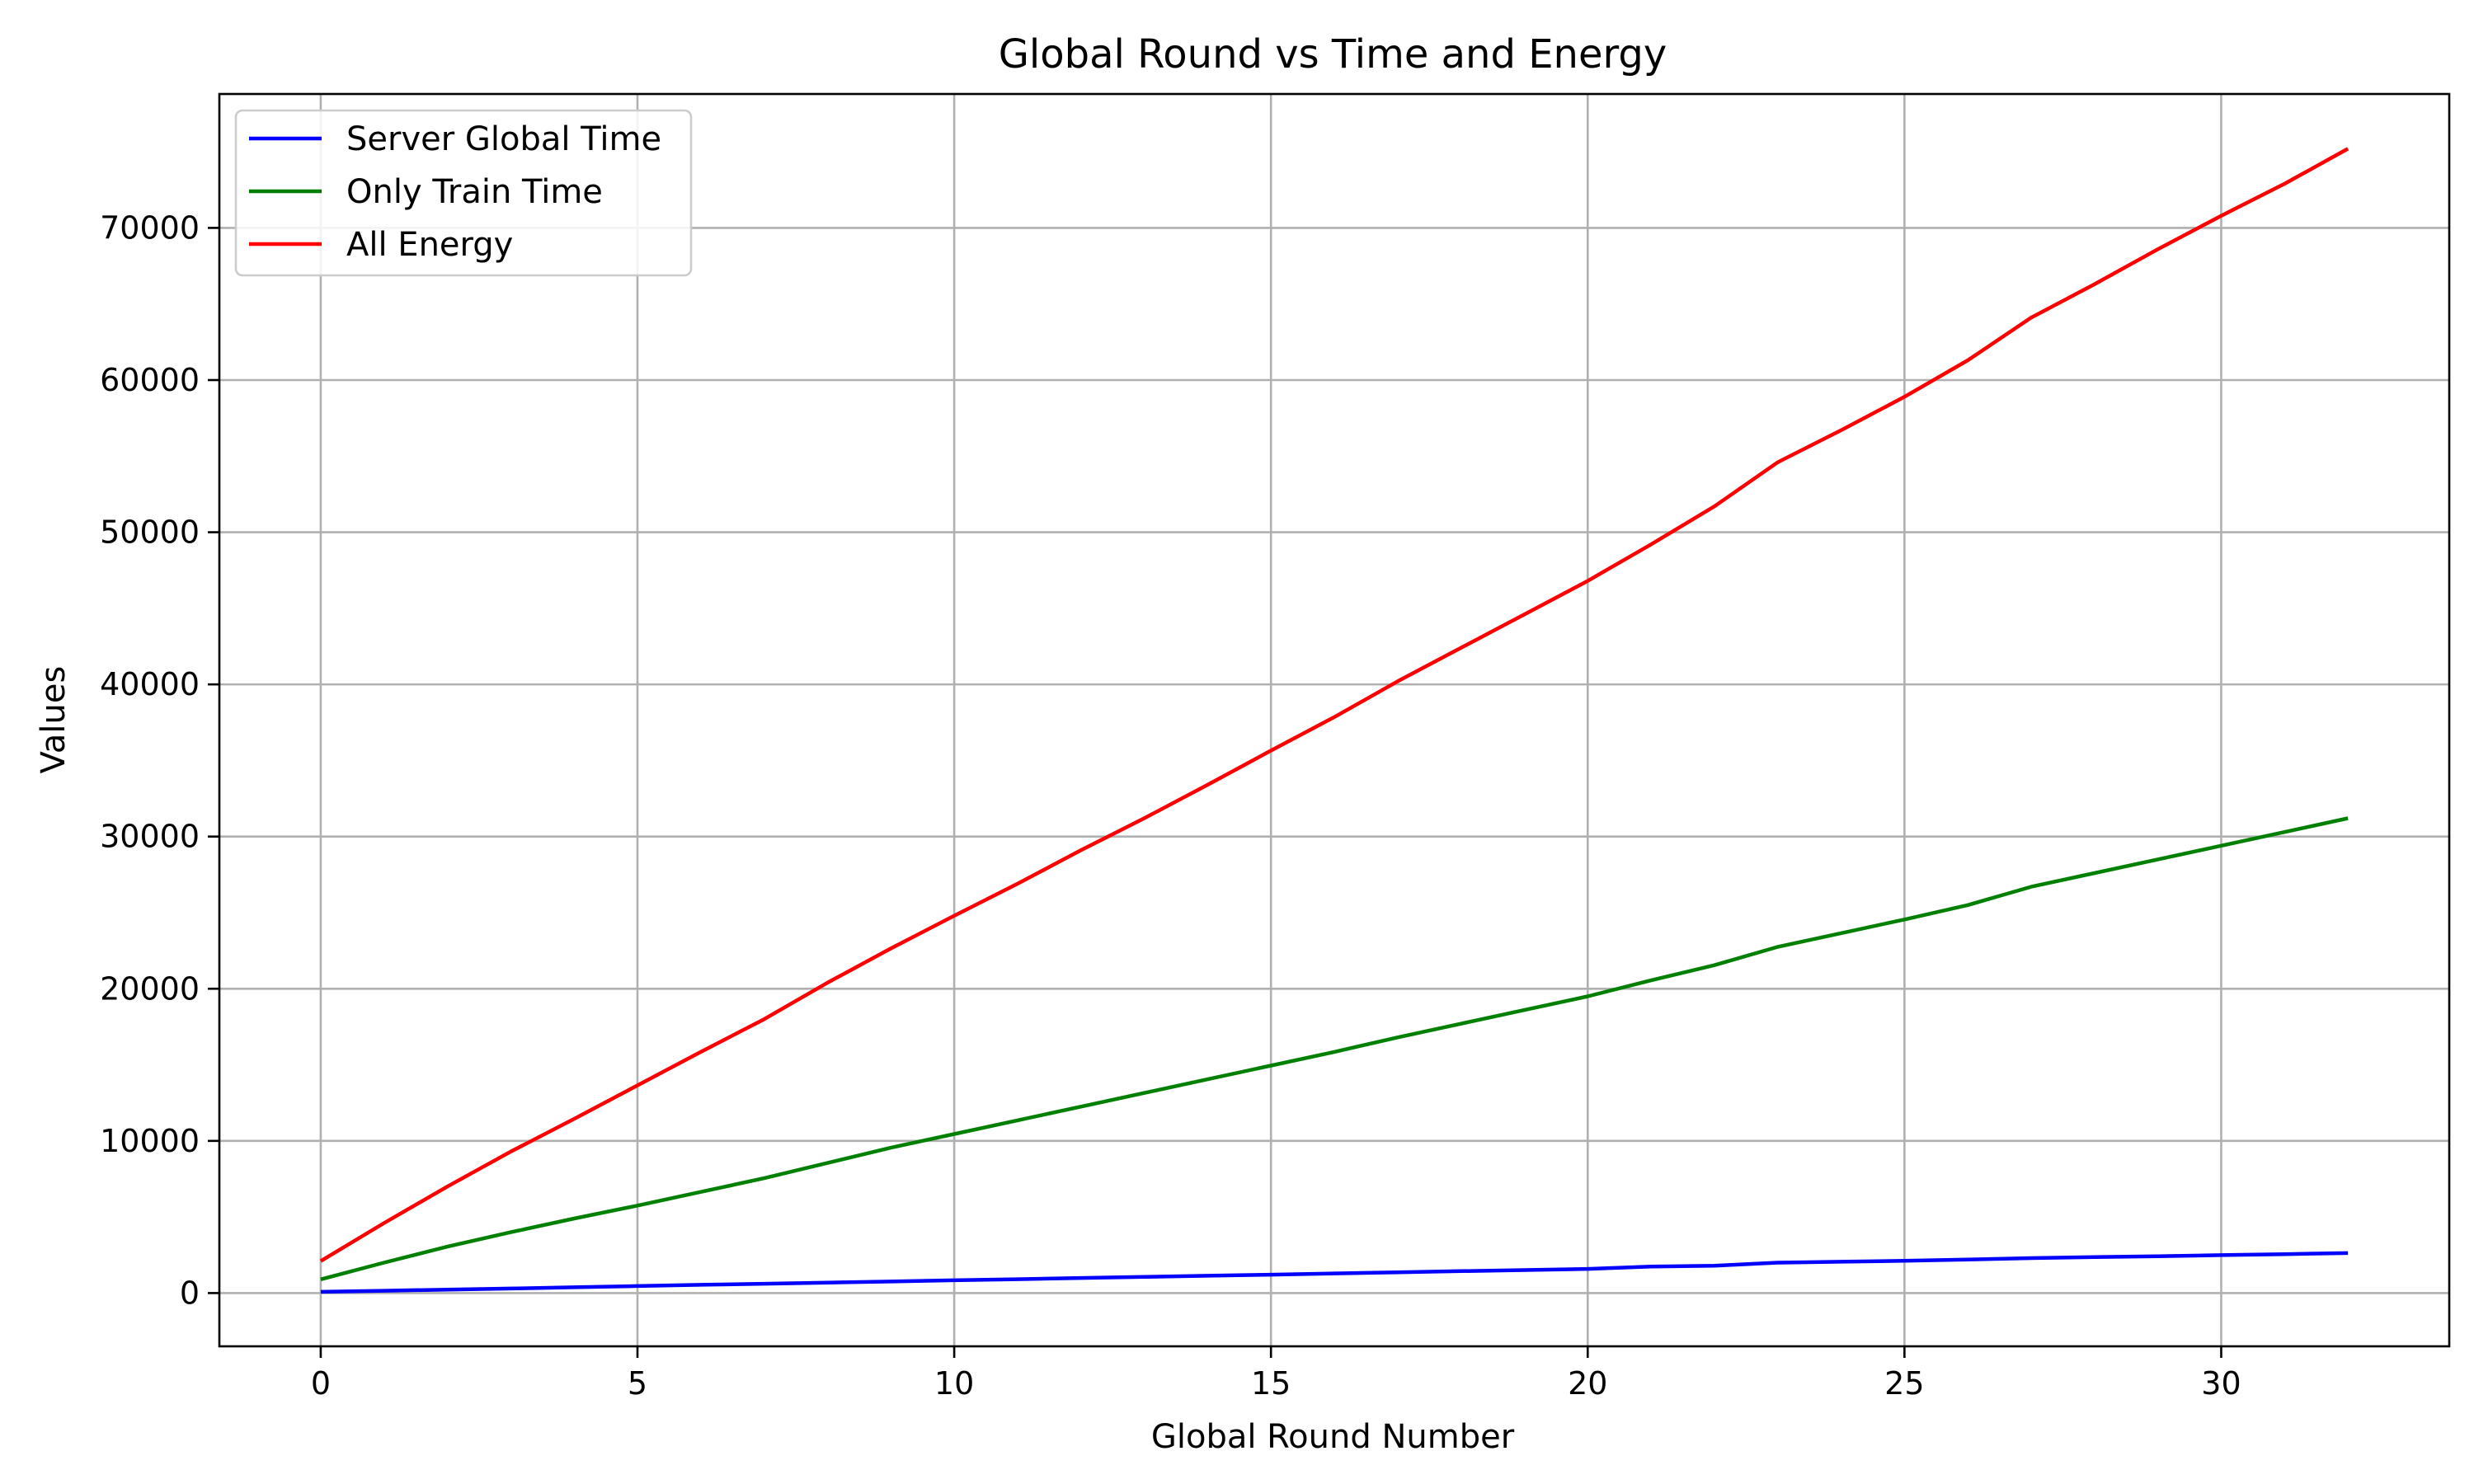  Describe the element at coordinates (190, 1293) in the screenshot. I see `y-tick-label: 0` at that location.